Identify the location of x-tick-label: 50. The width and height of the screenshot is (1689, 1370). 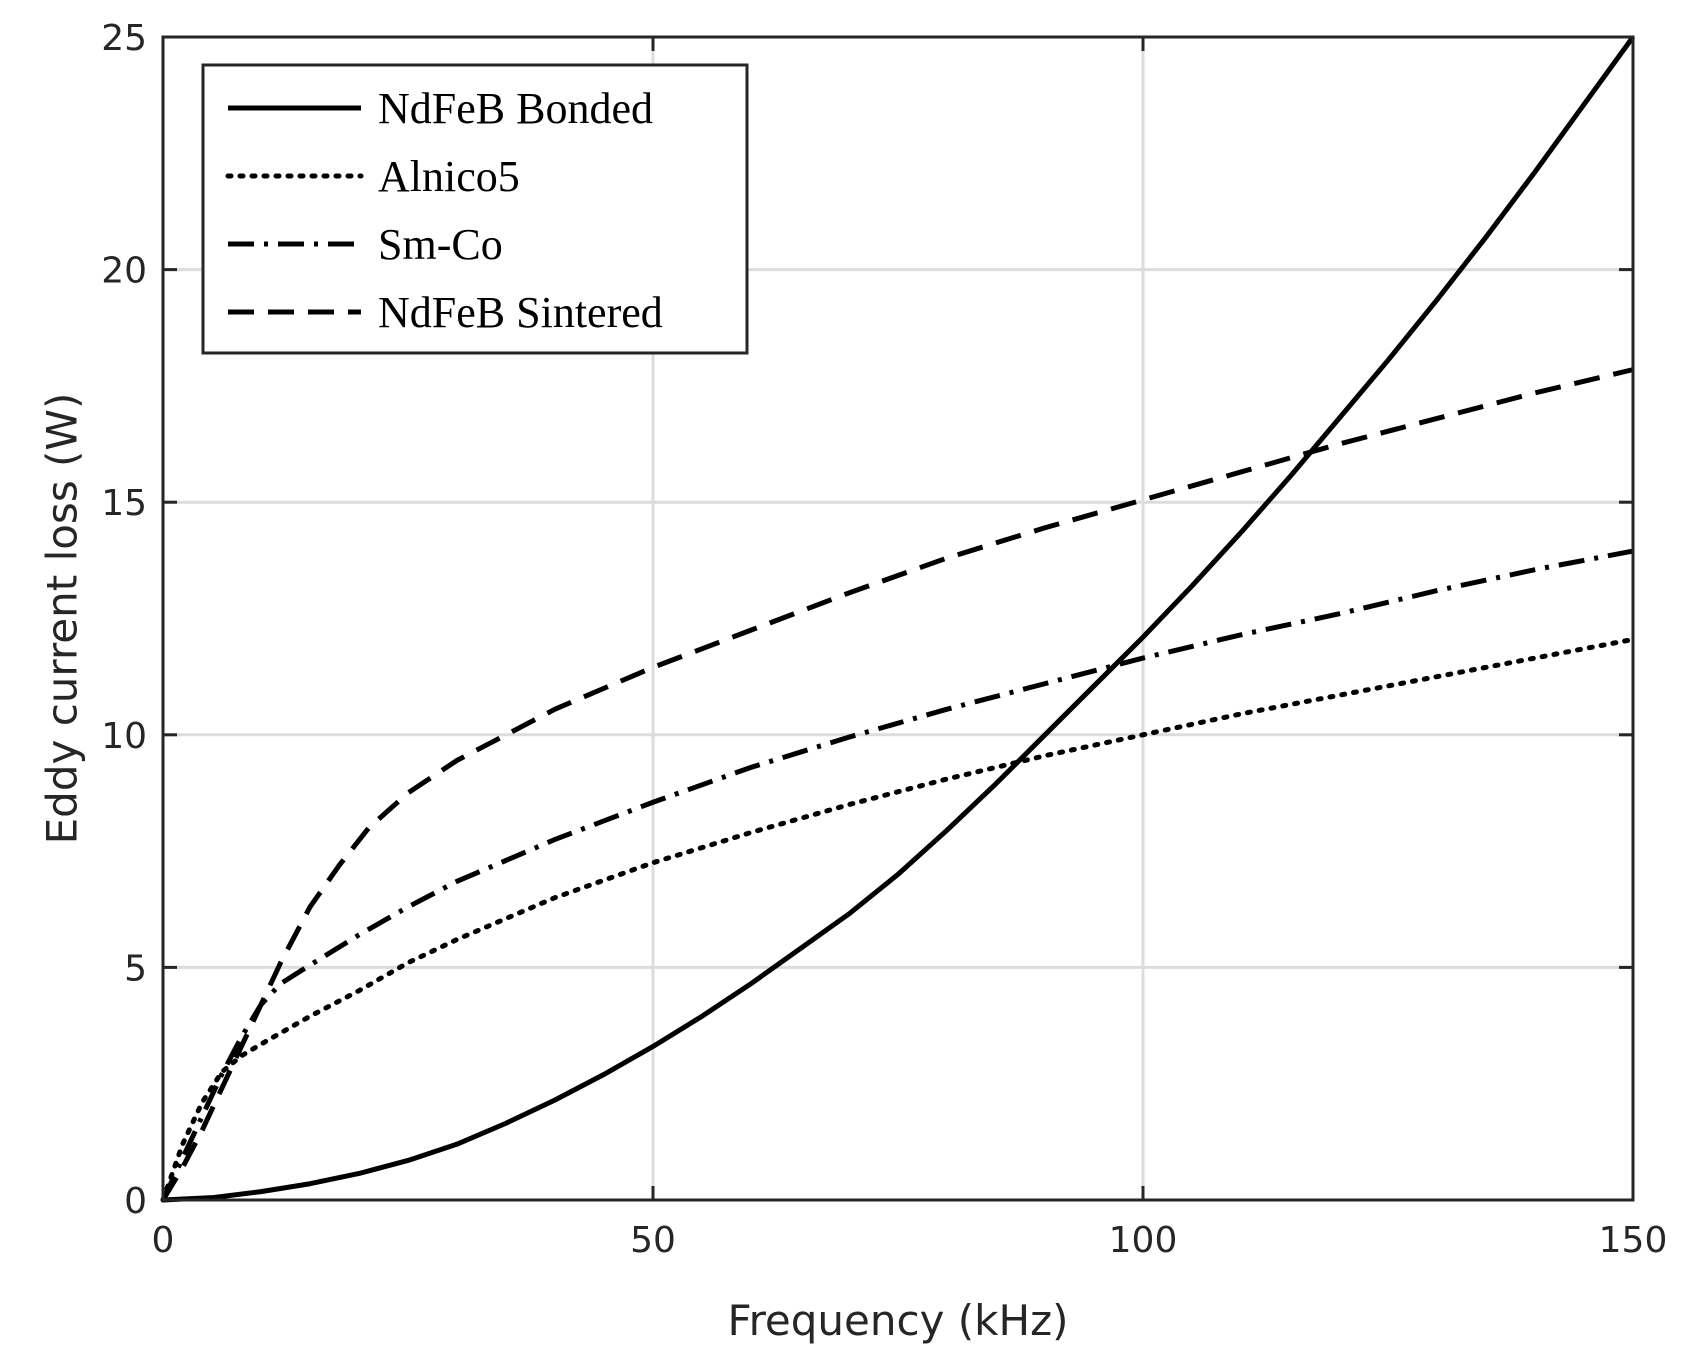
(653, 1240).